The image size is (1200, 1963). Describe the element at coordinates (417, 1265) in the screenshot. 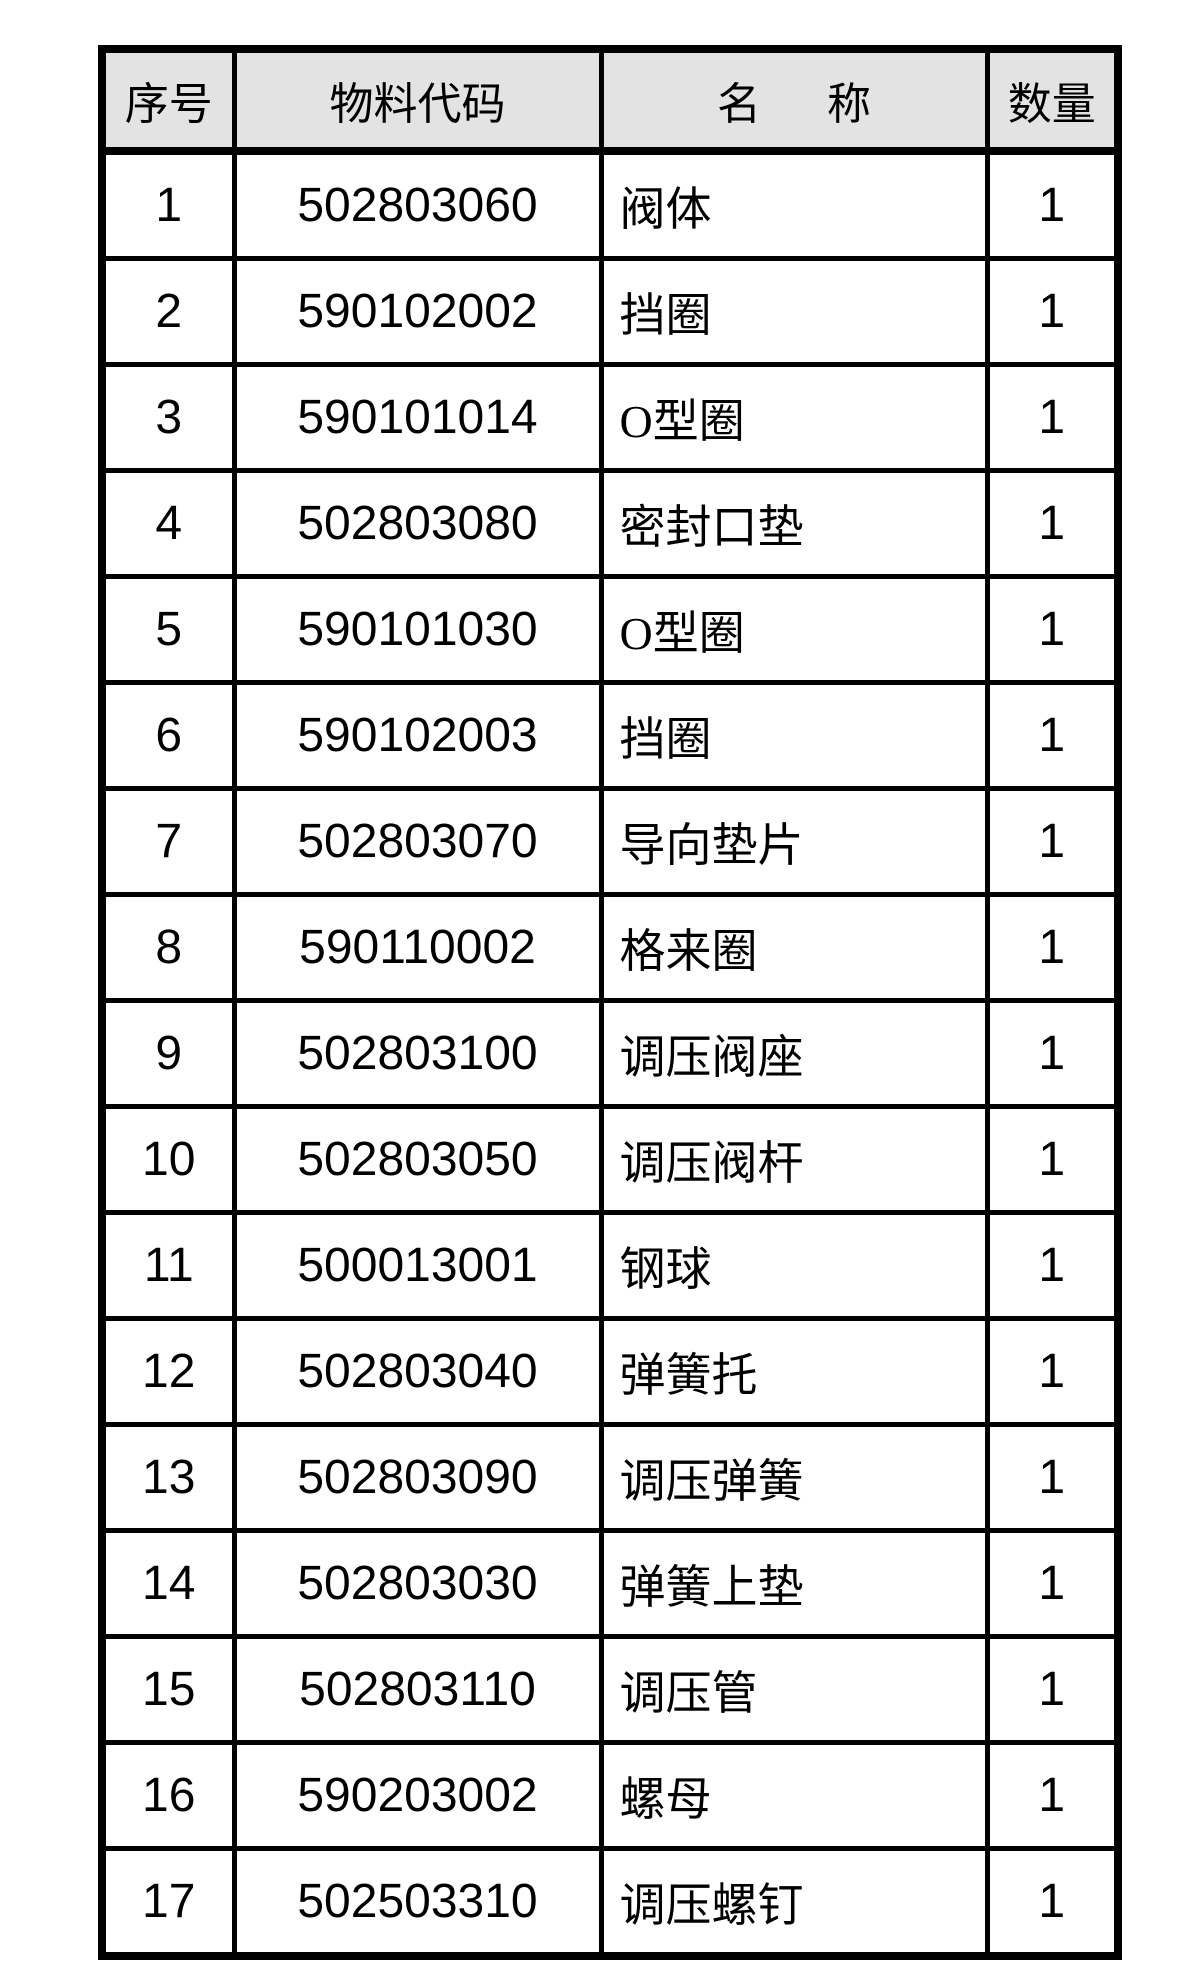

I see `cell-material-code: 500013001` at that location.